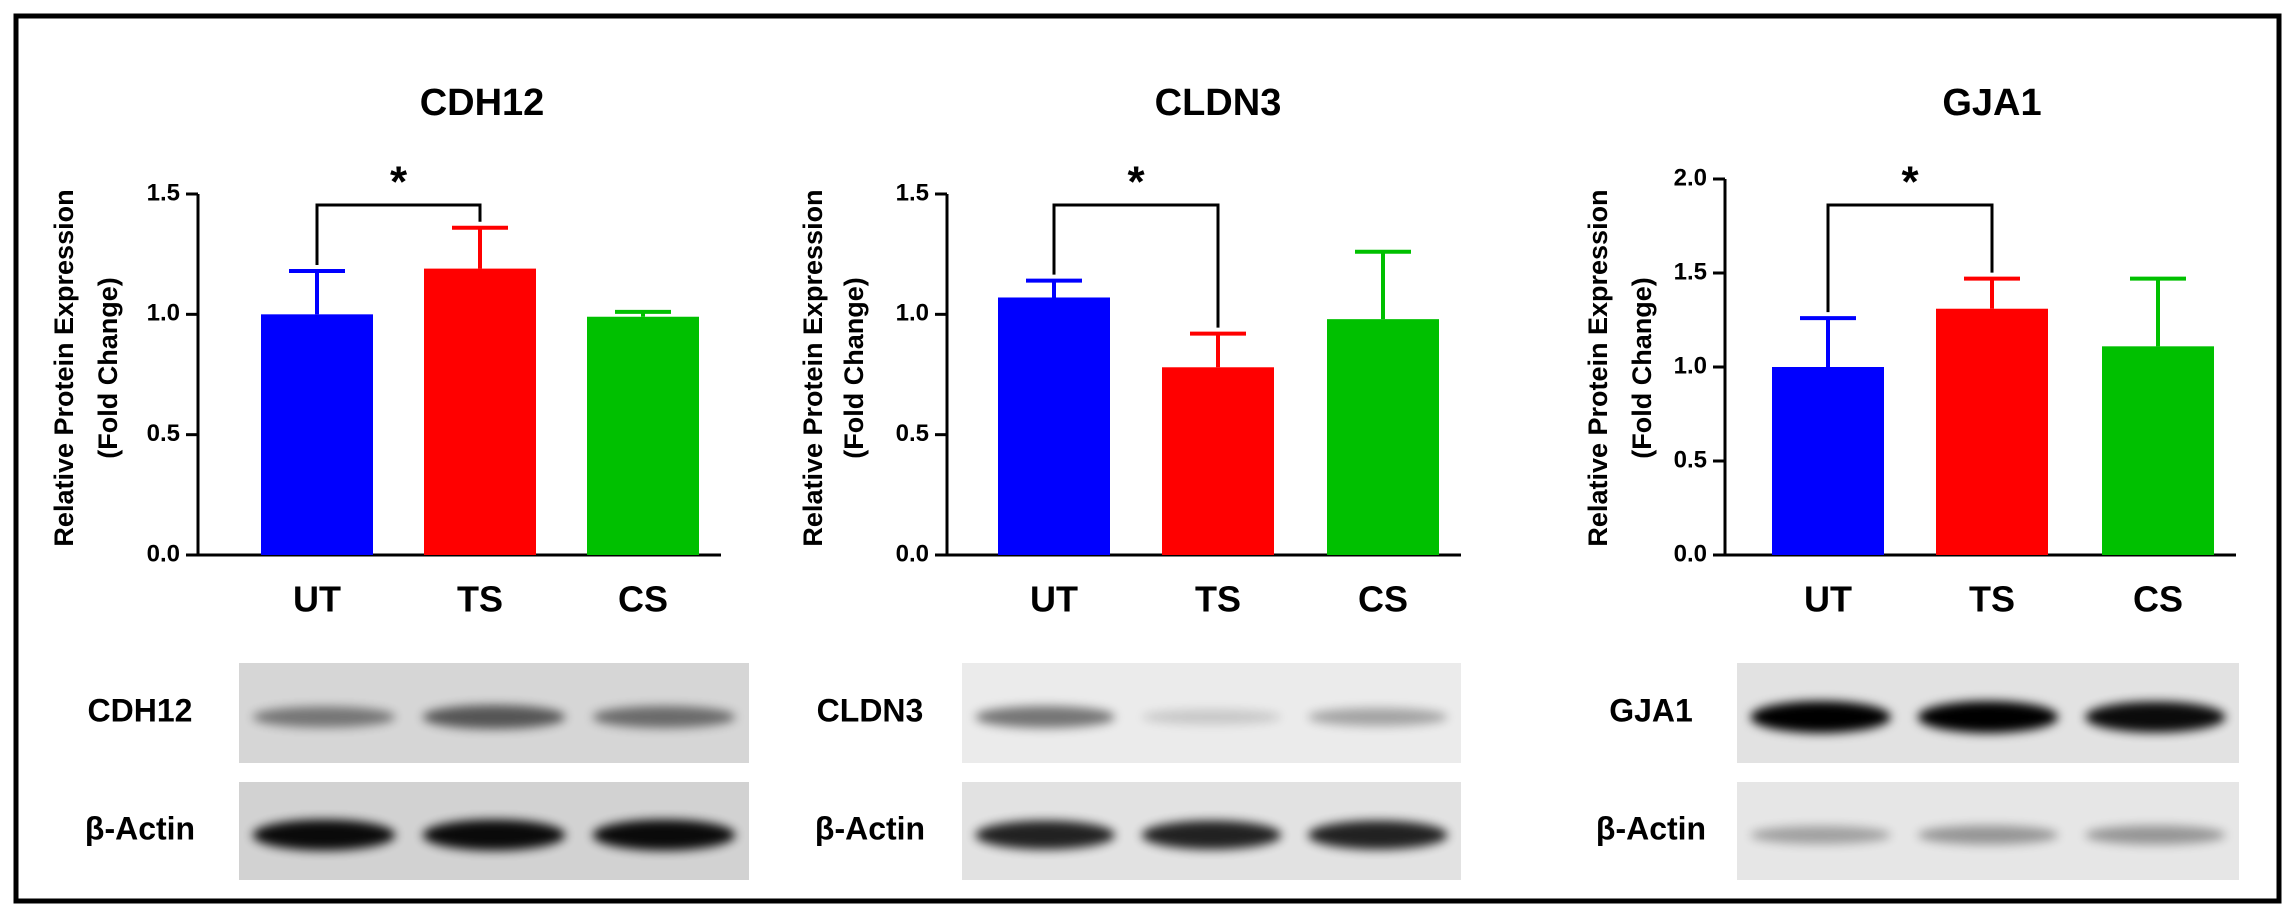 The width and height of the screenshot is (2295, 918). What do you see at coordinates (870, 710) in the screenshot?
I see `blot-label: CLDN3` at bounding box center [870, 710].